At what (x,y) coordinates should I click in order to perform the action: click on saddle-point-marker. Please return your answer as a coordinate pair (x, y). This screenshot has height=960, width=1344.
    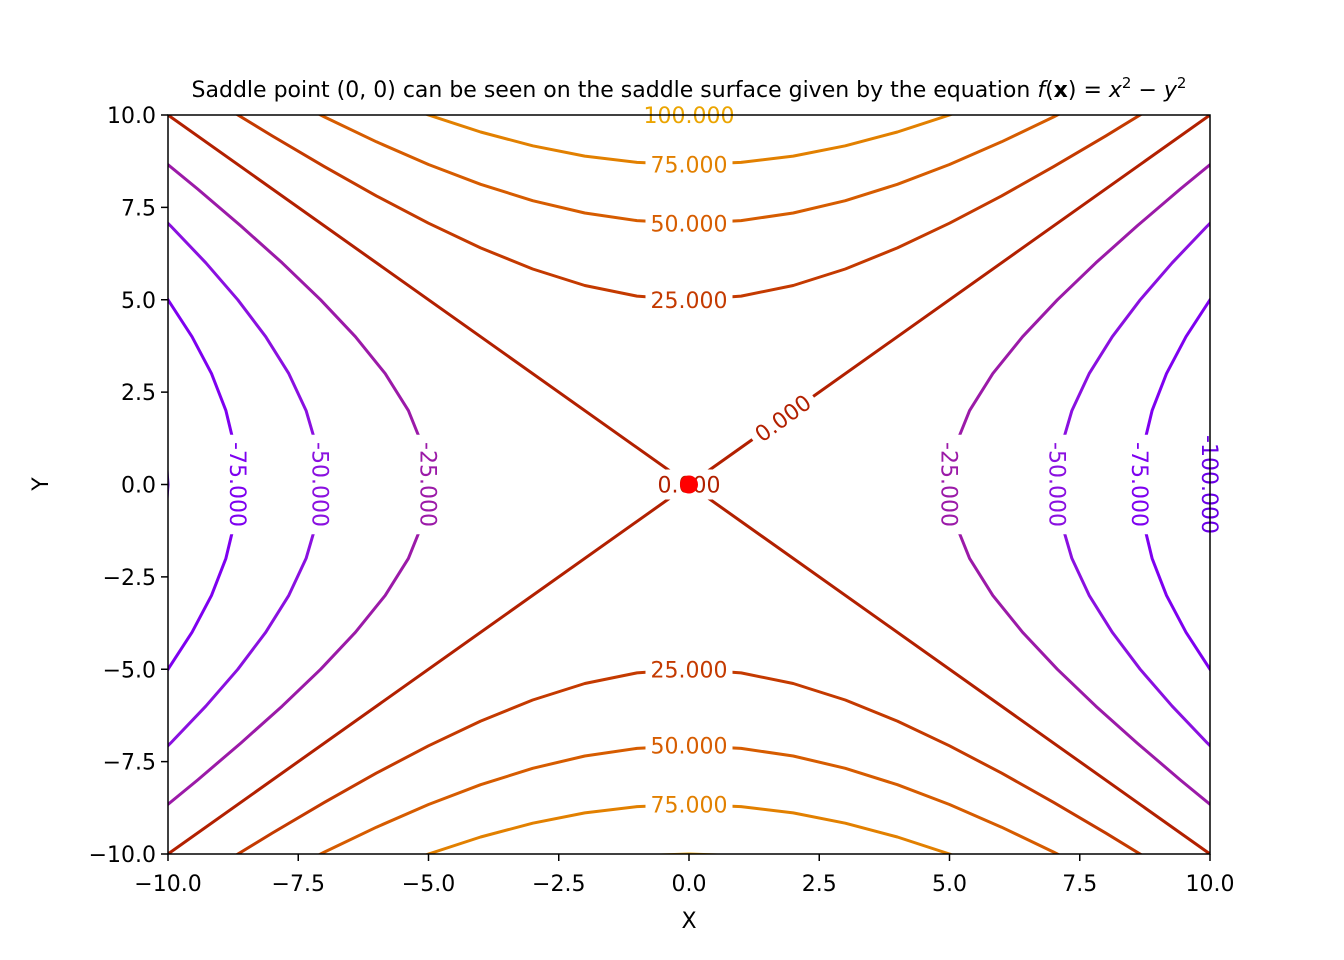
    Looking at the image, I should click on (689, 484).